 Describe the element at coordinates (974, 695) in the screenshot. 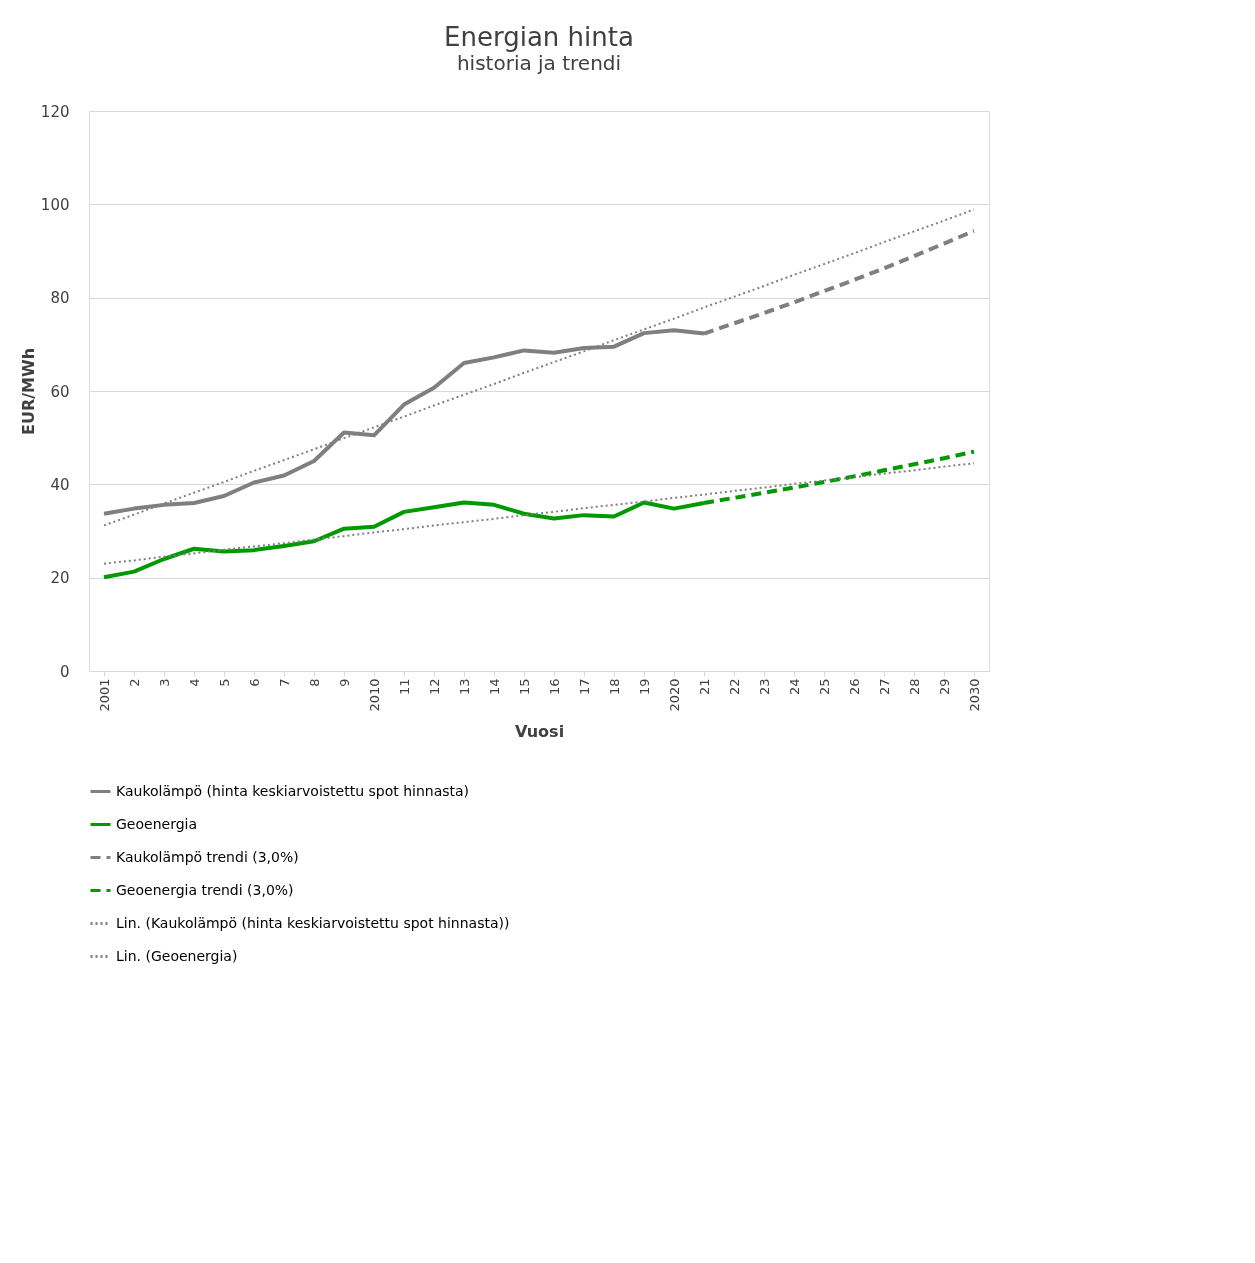

I see `x-tick-label: 2030` at that location.